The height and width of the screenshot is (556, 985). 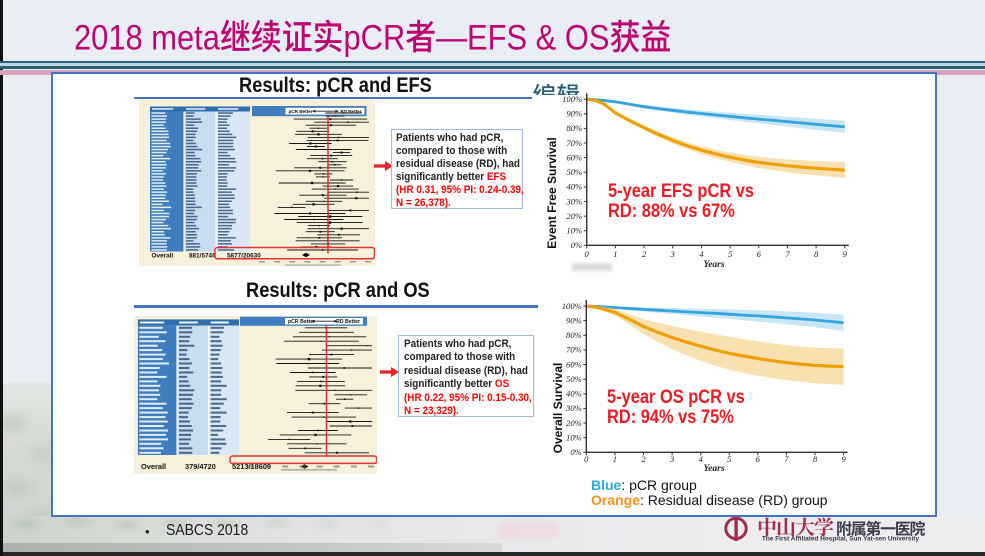 I want to click on svg-text: 5877/20630, so click(x=244, y=256).